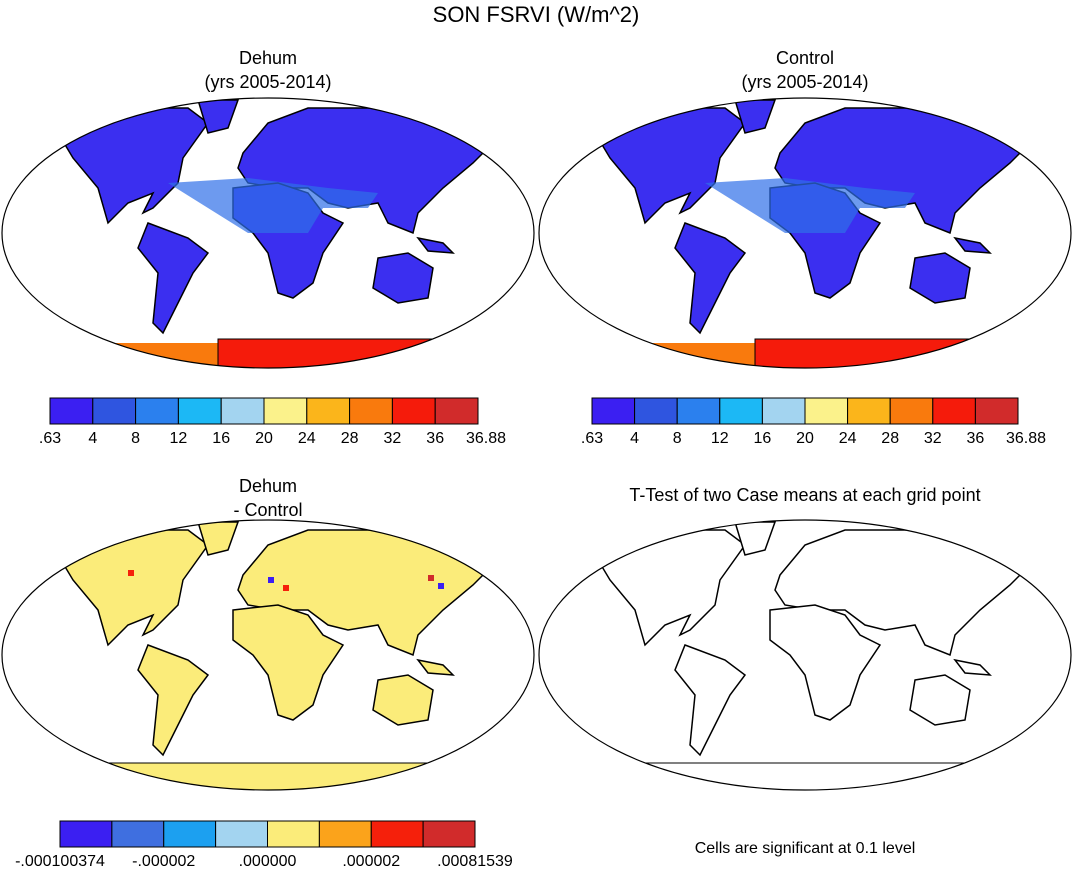  What do you see at coordinates (163, 861) in the screenshot?
I see `colorbar-label: -.000002` at bounding box center [163, 861].